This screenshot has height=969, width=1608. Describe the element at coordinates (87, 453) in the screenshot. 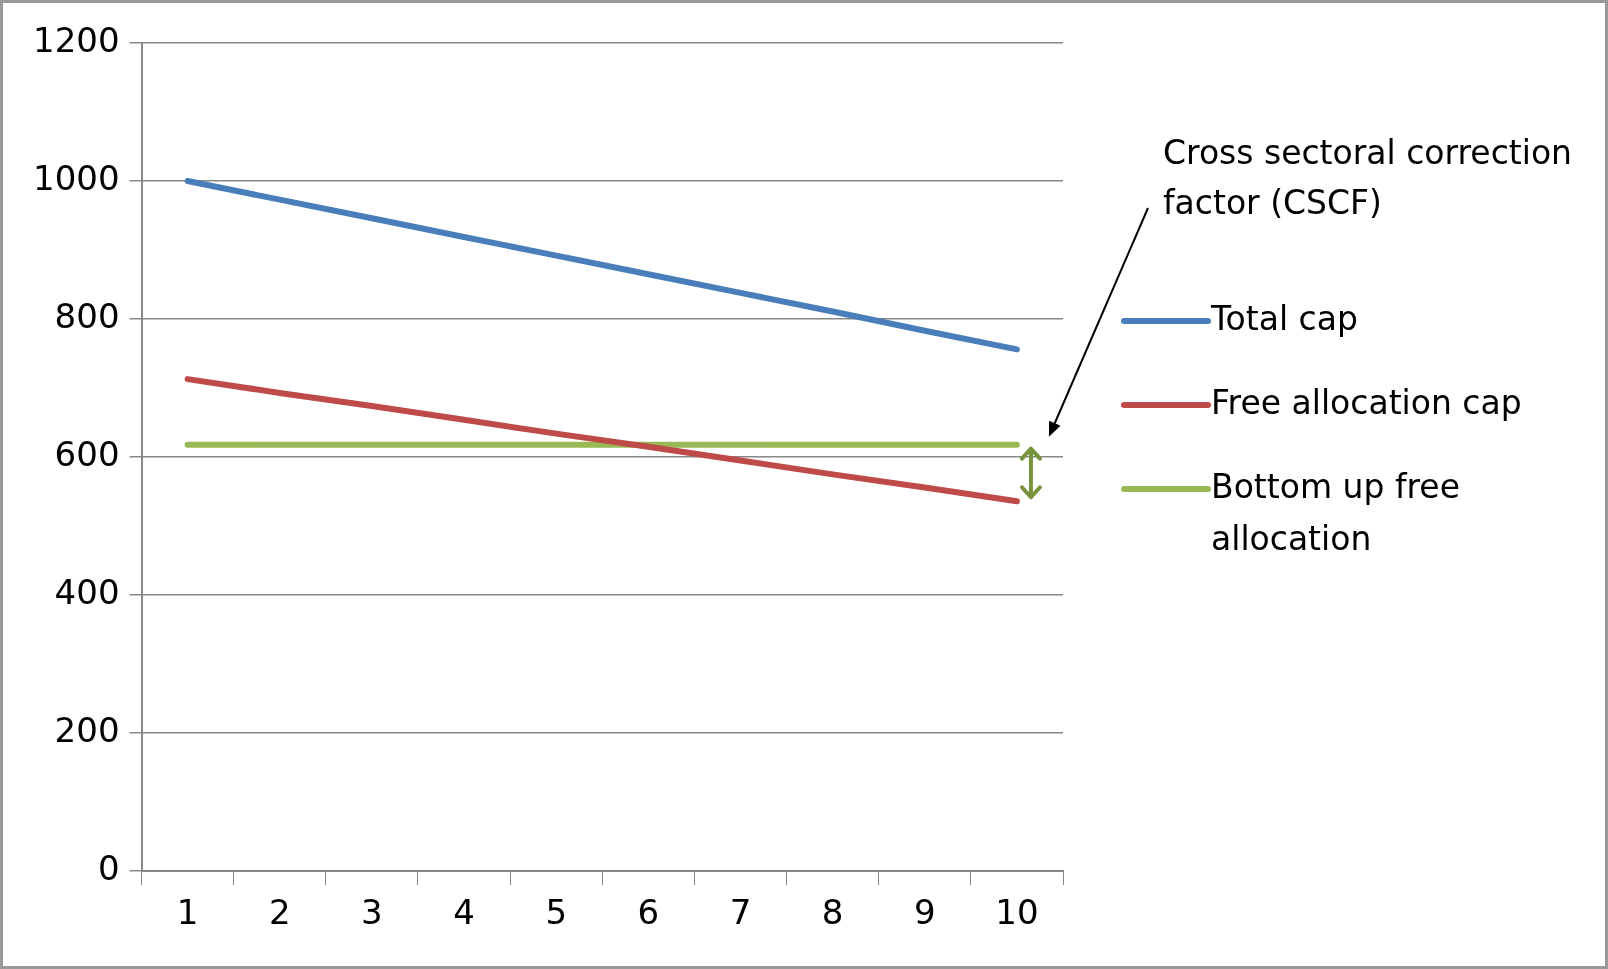

I see `y-tick-label: 600` at that location.